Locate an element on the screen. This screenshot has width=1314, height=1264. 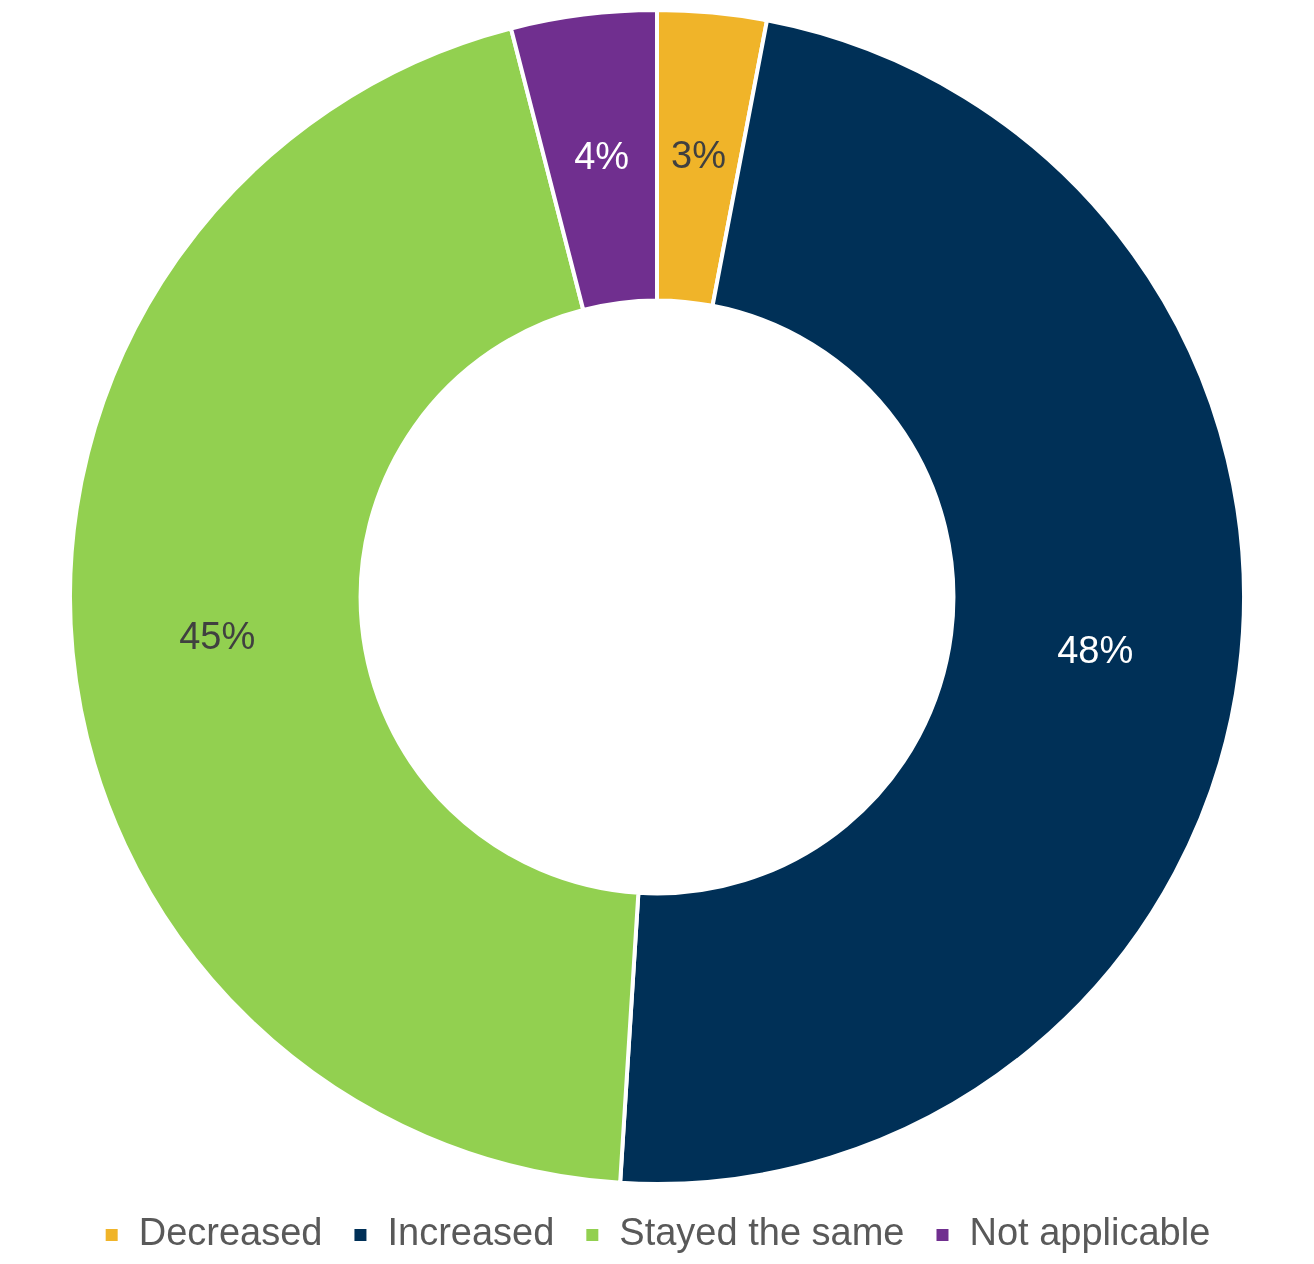
legend-label: Increased is located at coordinates (471, 1232).